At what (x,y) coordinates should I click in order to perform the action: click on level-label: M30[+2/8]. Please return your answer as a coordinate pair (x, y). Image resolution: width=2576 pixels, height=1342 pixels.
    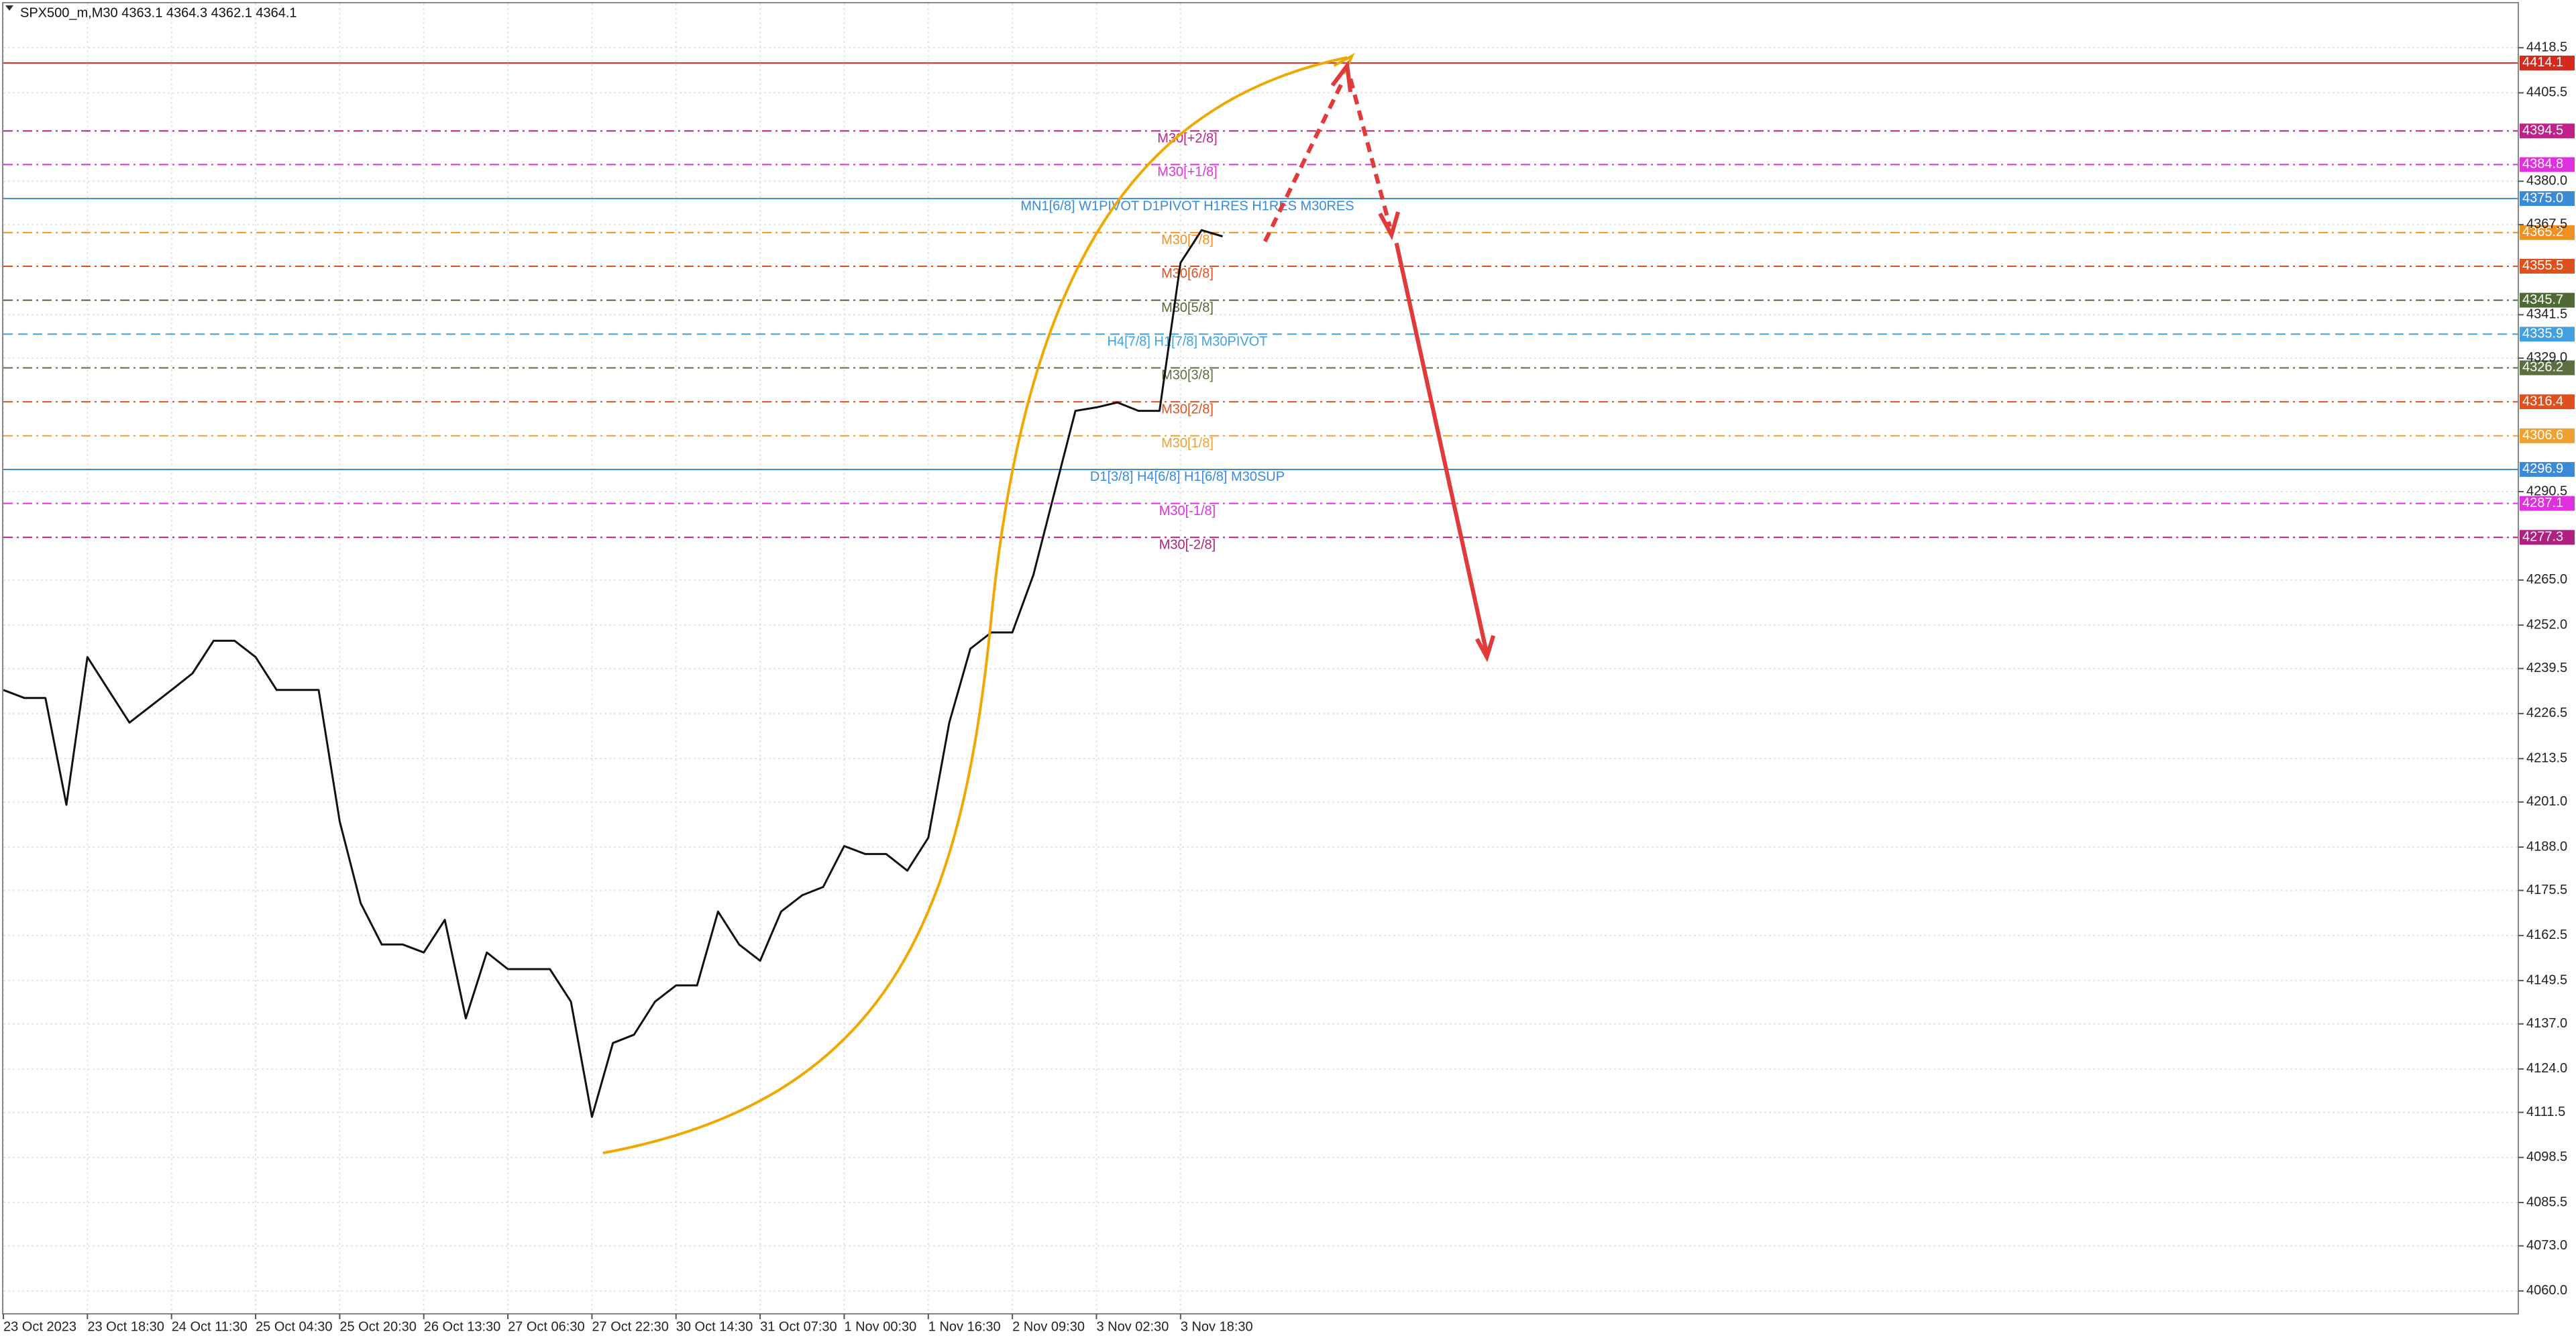
    Looking at the image, I should click on (1187, 138).